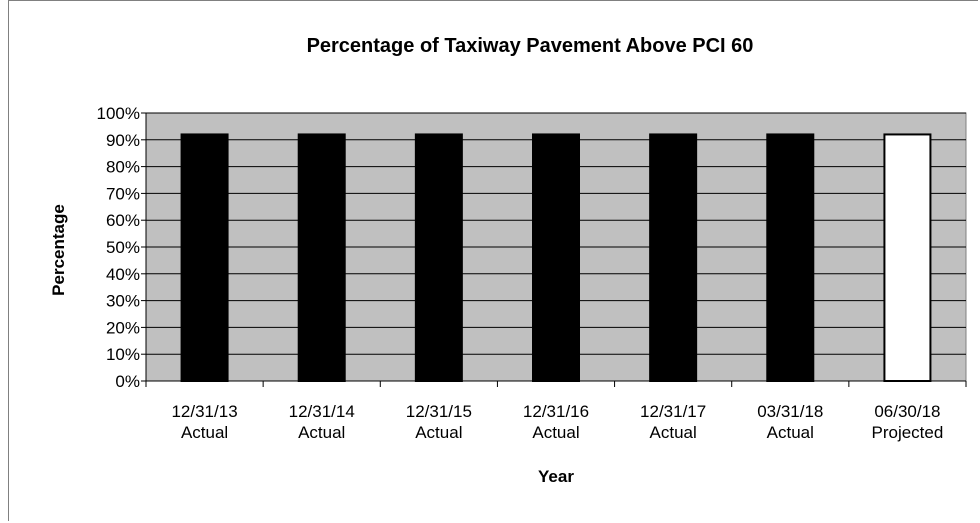 The width and height of the screenshot is (980, 523). What do you see at coordinates (123, 220) in the screenshot?
I see `y-tick-label: 60%` at bounding box center [123, 220].